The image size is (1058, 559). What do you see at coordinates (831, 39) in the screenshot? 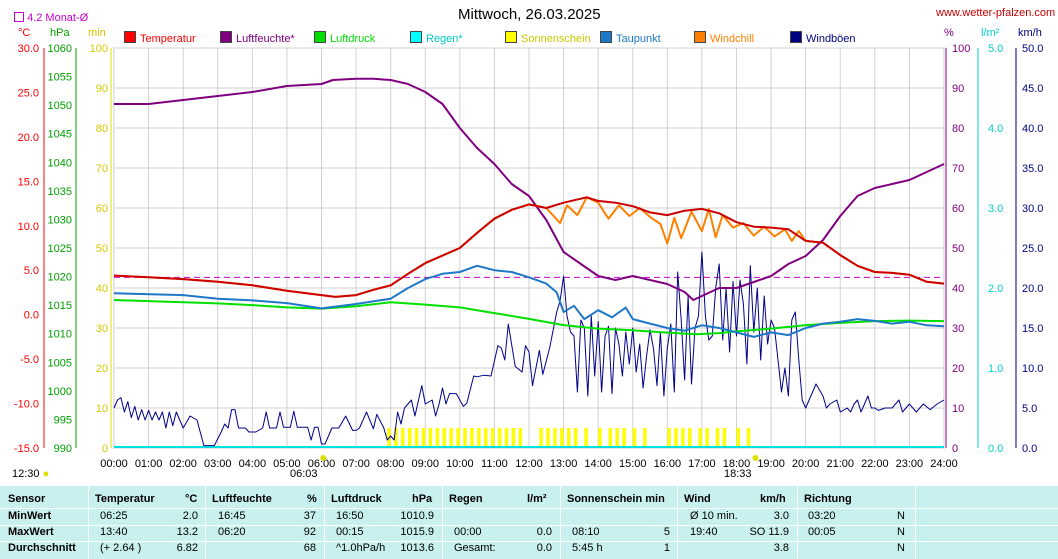
I see `legend-label: Windböen` at bounding box center [831, 39].